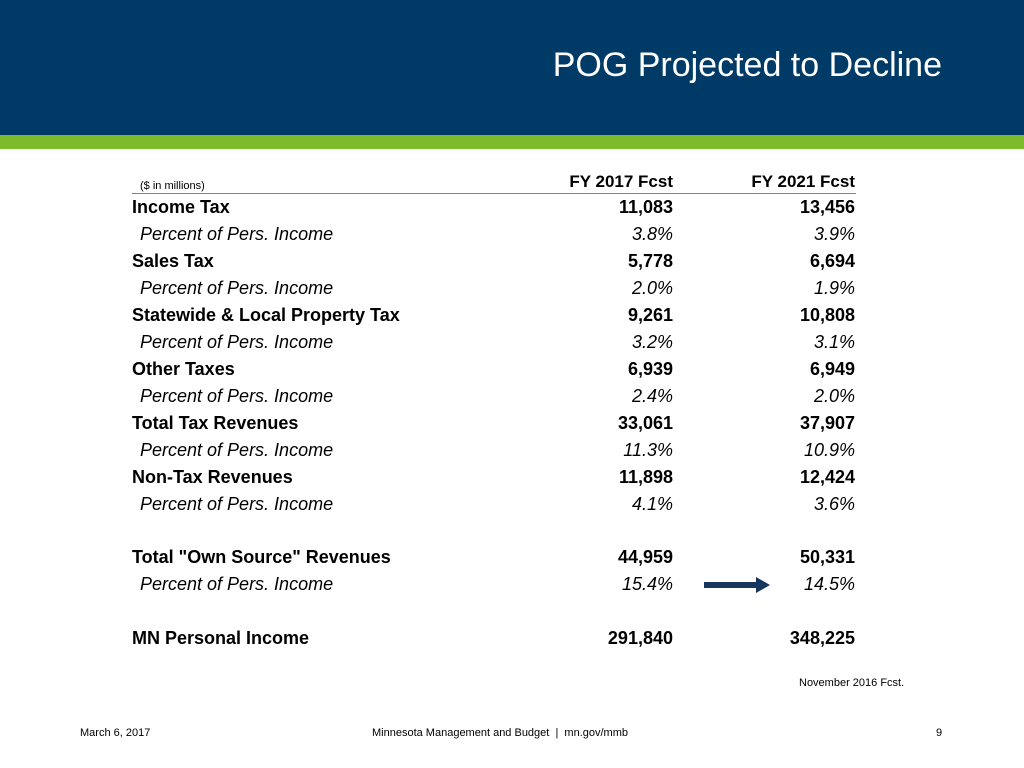  What do you see at coordinates (747, 65) in the screenshot?
I see `slide-title: POG Projected to Decline` at bounding box center [747, 65].